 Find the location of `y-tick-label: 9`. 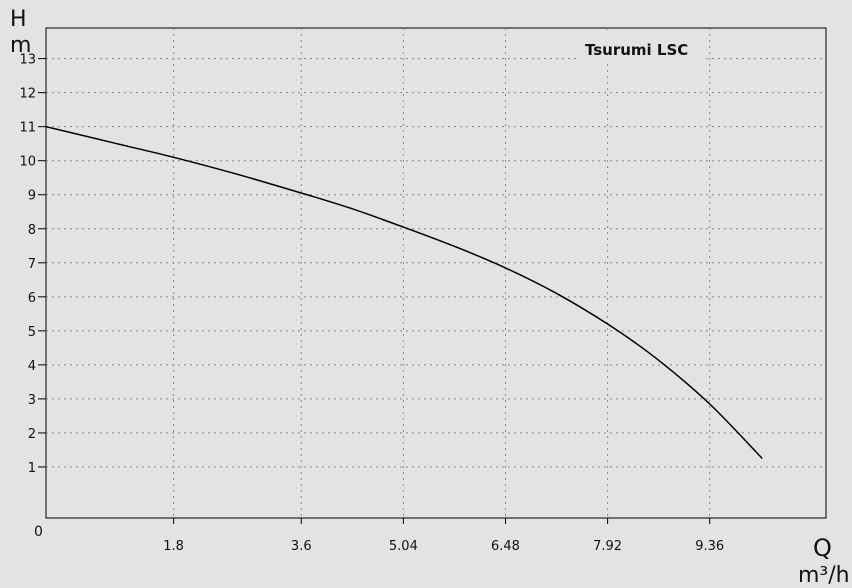

y-tick-label: 9 is located at coordinates (32, 196).